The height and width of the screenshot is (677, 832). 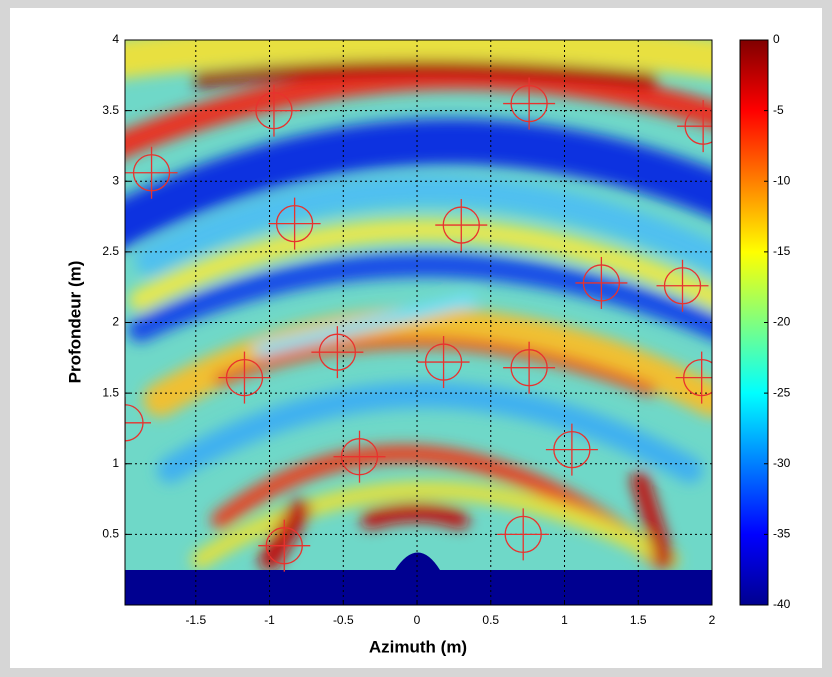 What do you see at coordinates (110, 251) in the screenshot?
I see `y-tick-label: 2.5` at bounding box center [110, 251].